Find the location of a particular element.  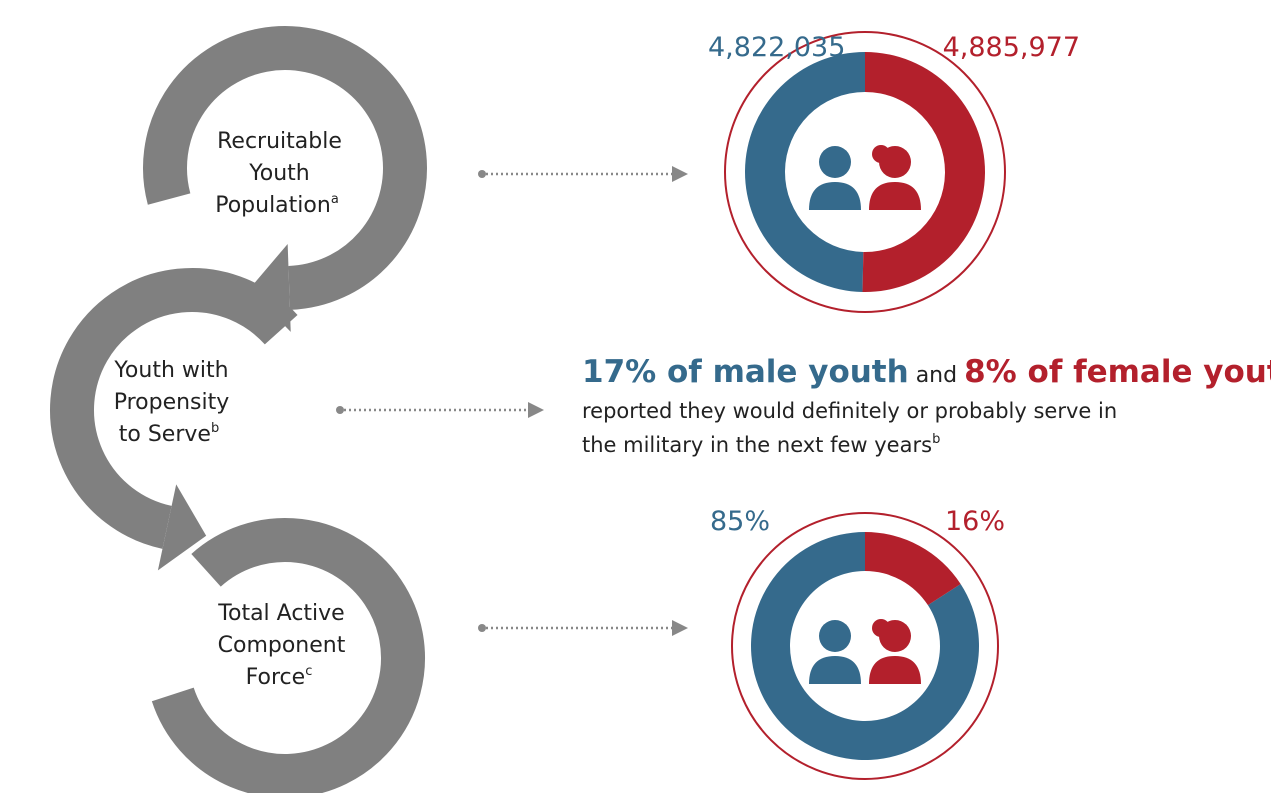

flow-line: Youth is located at coordinates (279, 173).